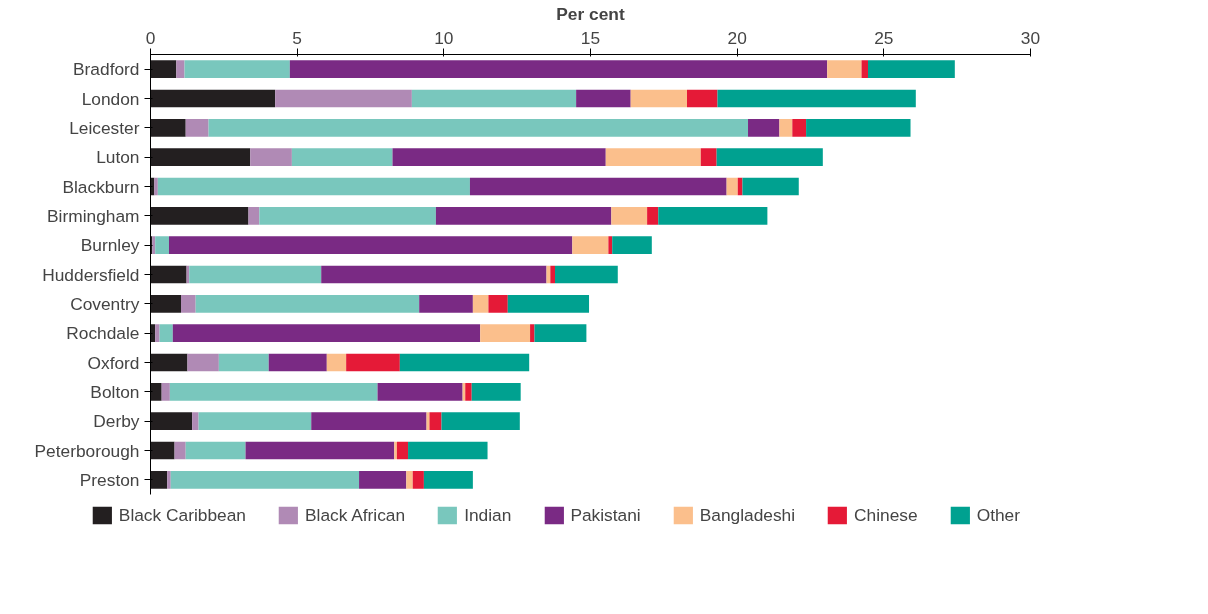 The image size is (1208, 614). What do you see at coordinates (115, 391) in the screenshot?
I see `y-tick-label: Bolton` at bounding box center [115, 391].